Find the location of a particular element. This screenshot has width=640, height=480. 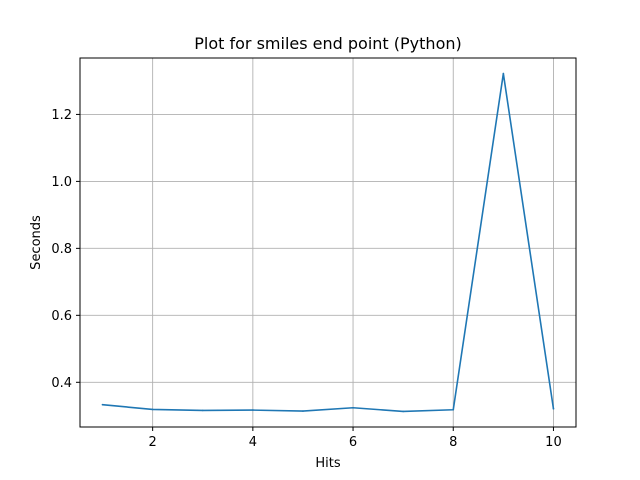

x-tick-label: 6 is located at coordinates (353, 442).